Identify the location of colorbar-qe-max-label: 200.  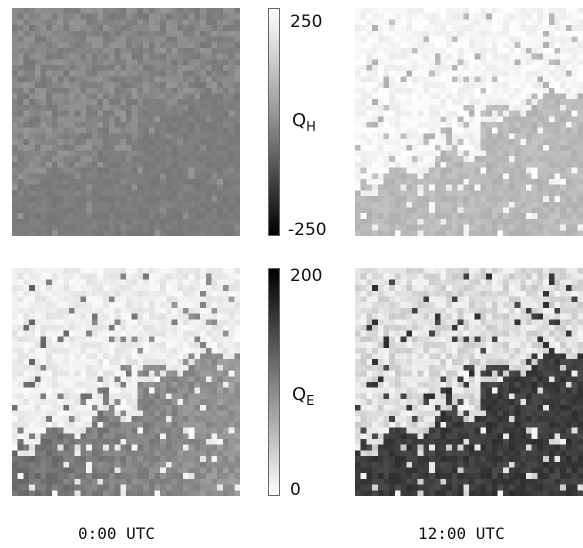
(306, 276).